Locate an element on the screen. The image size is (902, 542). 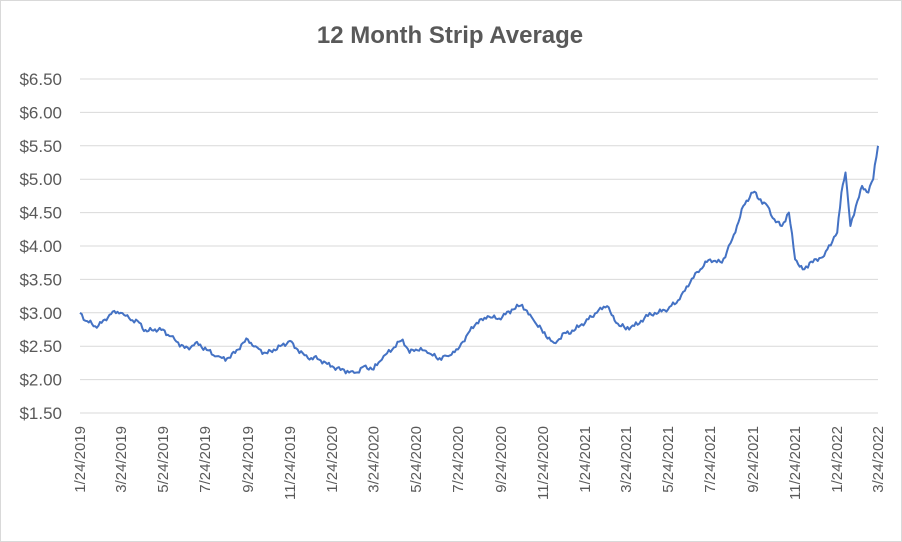
x-tick-label: 3/24/2020 is located at coordinates (374, 459).